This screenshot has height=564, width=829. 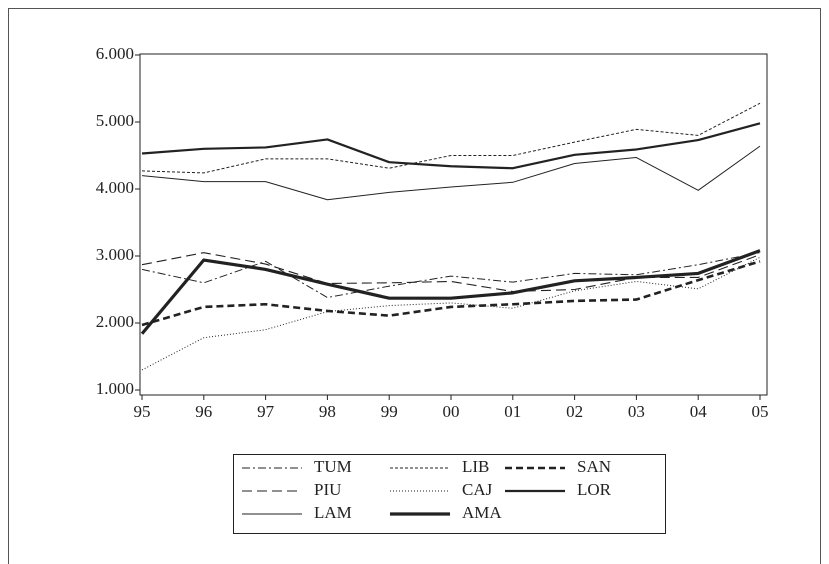 What do you see at coordinates (266, 411) in the screenshot?
I see `x-tick-label: 97` at bounding box center [266, 411].